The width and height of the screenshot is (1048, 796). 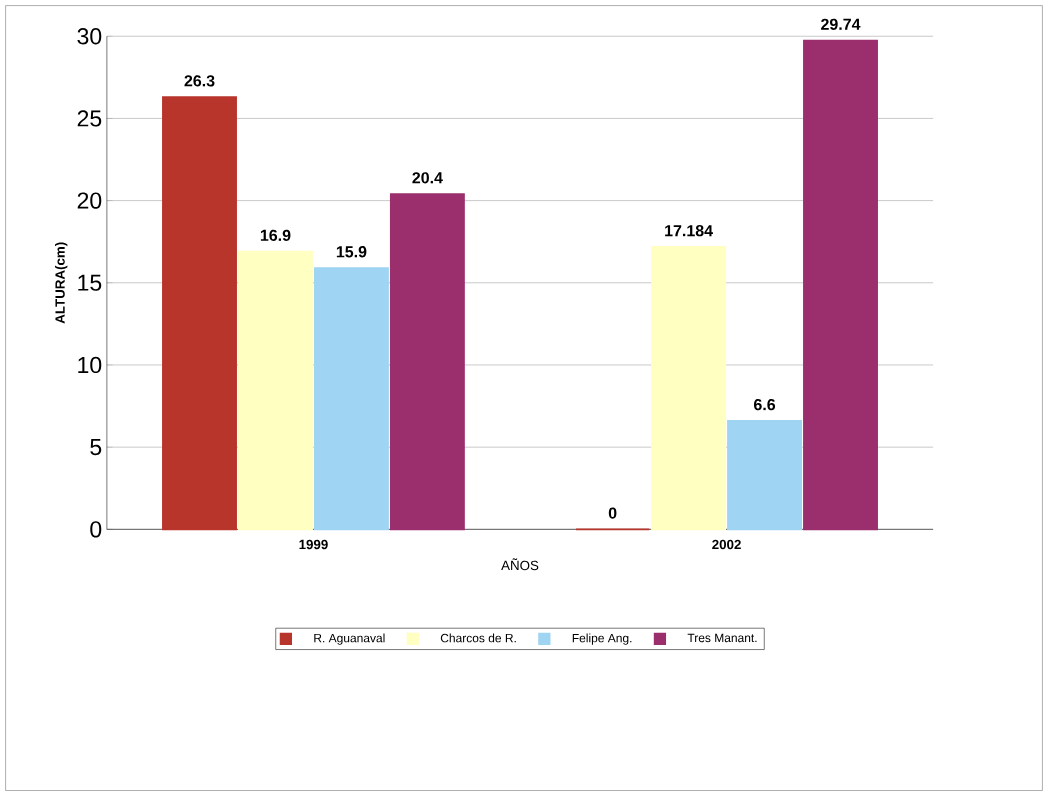 I want to click on legend-label: Charcos de R., so click(x=478, y=638).